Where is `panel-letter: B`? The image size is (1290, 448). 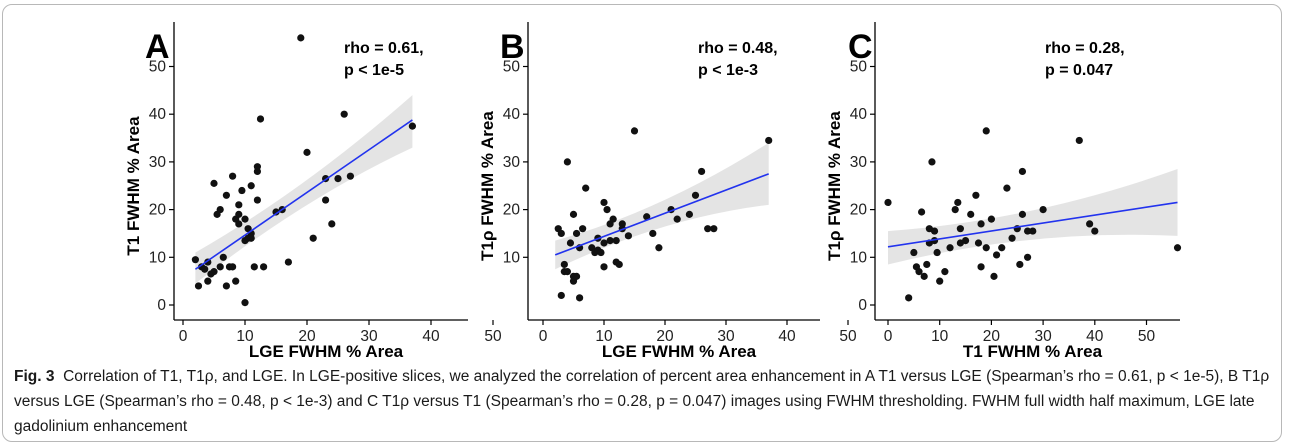
panel-letter: B is located at coordinates (512, 47).